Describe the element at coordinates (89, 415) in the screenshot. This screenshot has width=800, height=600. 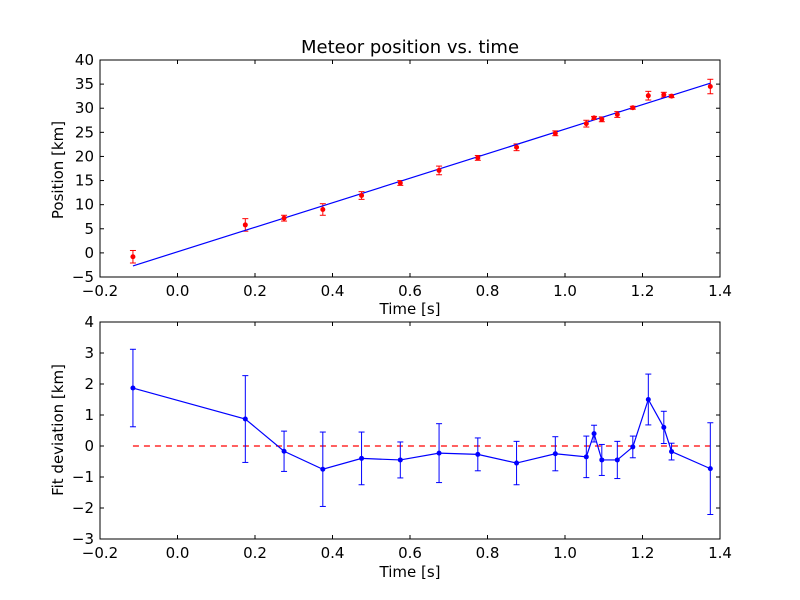
I see `y-tick-label: 1` at that location.